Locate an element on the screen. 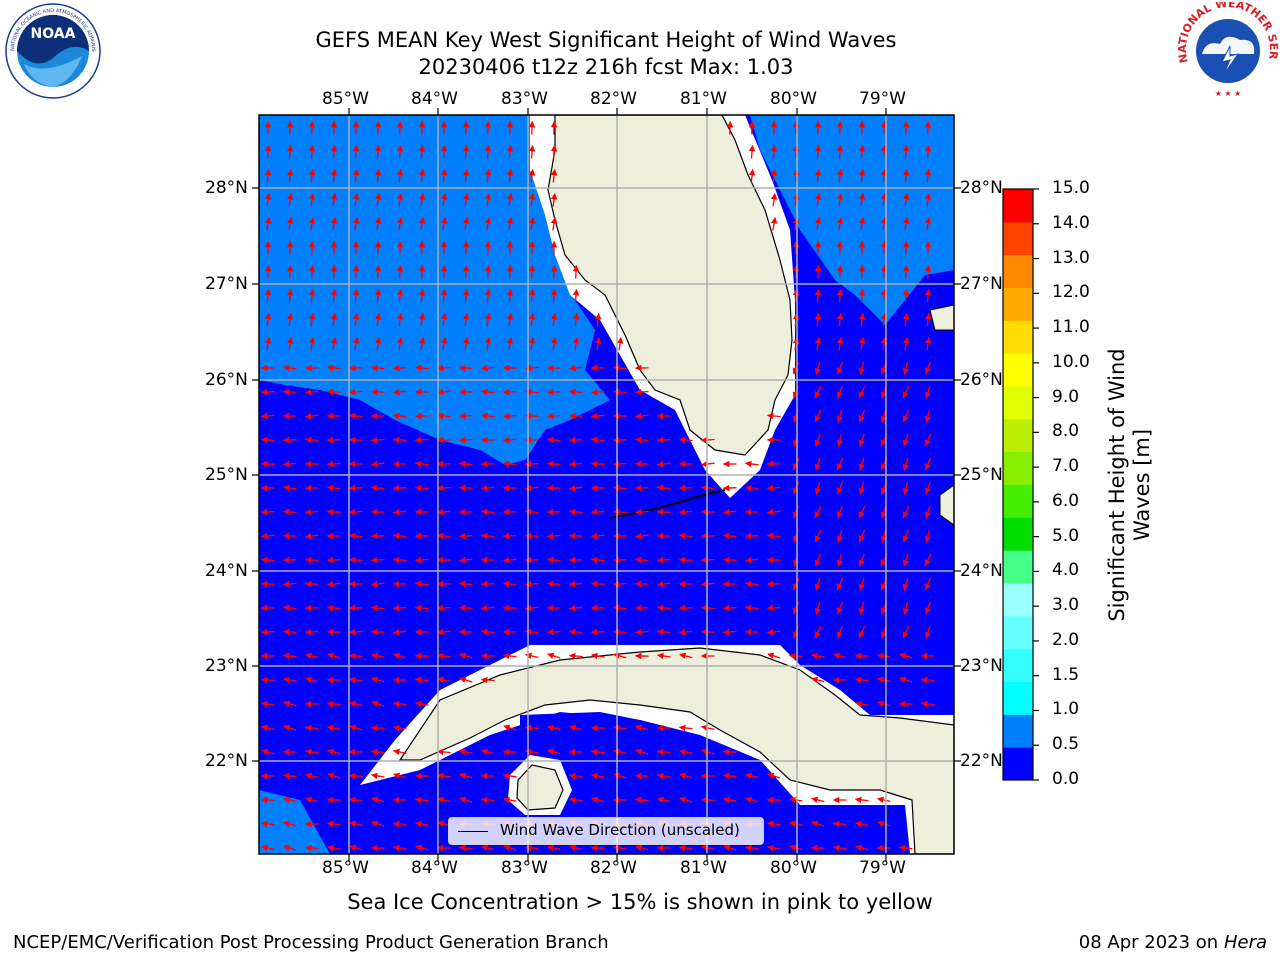 The image size is (1280, 960). lat-tick-left: 26°N is located at coordinates (226, 380).